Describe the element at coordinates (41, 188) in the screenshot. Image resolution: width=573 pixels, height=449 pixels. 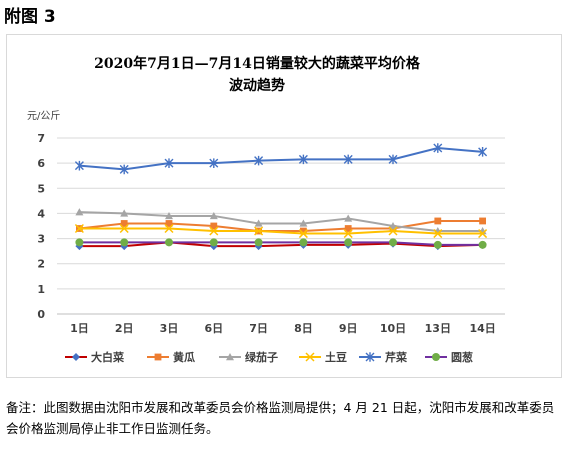
I see `y-tick-label: 5` at that location.